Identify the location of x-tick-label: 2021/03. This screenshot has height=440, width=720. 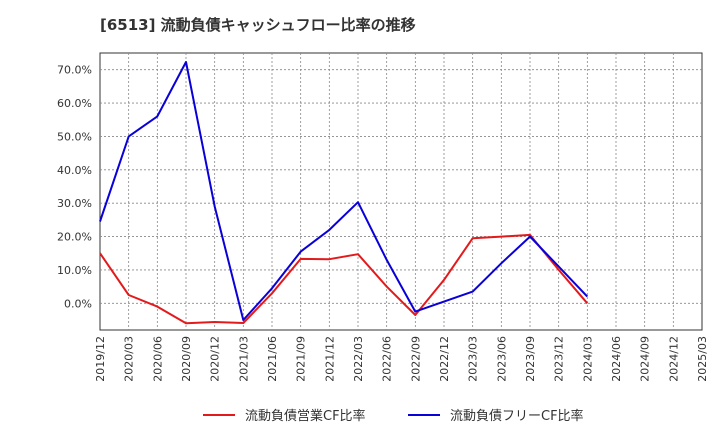
(243, 359).